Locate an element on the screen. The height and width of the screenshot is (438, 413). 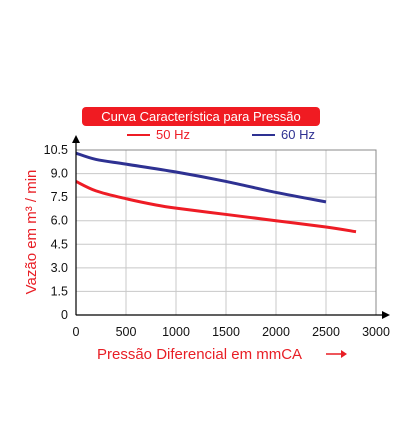
chart-title-banner is located at coordinates (201, 116).